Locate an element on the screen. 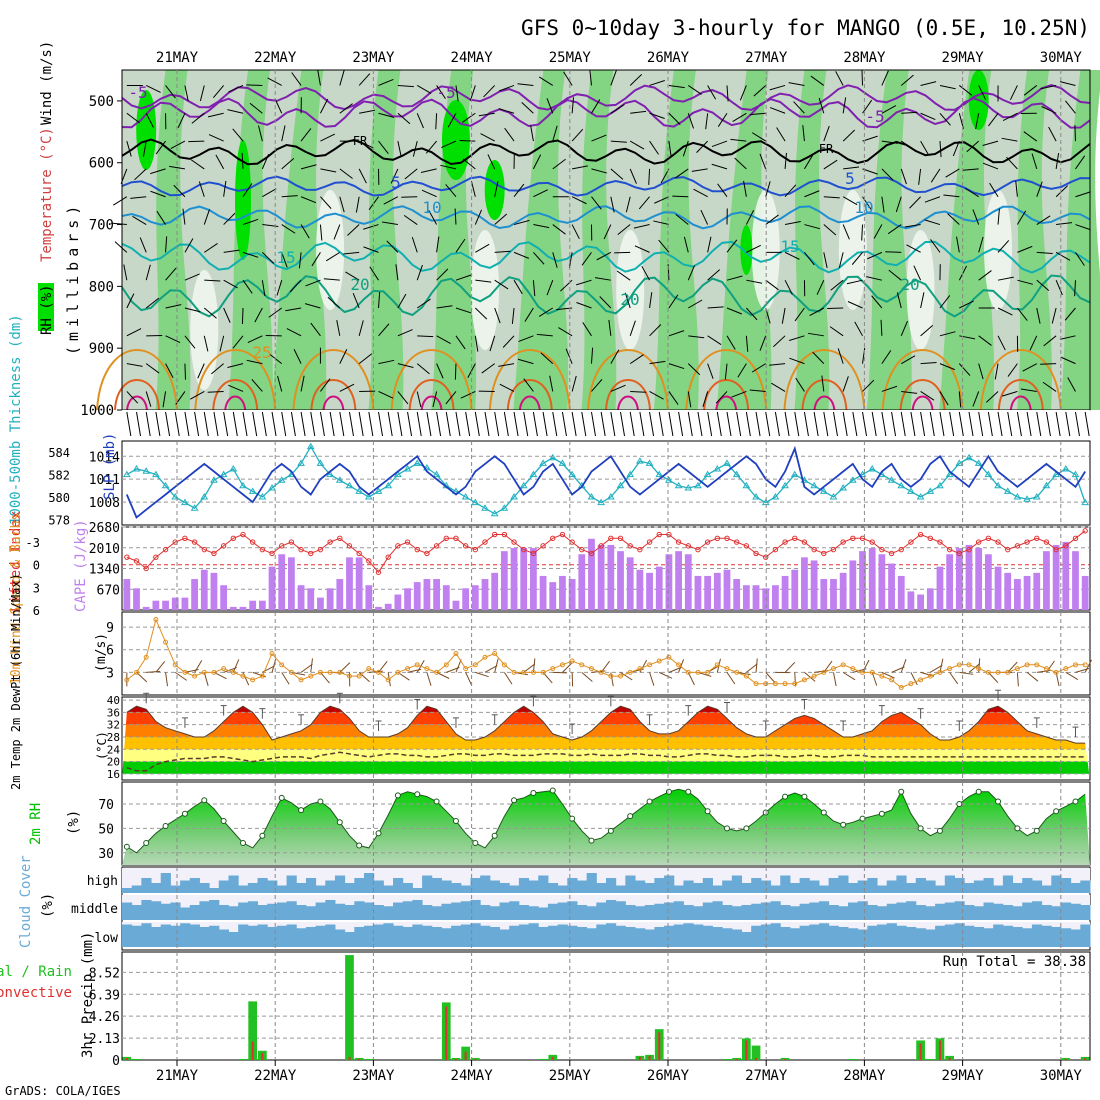 The height and width of the screenshot is (1100, 1100). precip-panel: 02.134.266.398.52 is located at coordinates (590, 1010).